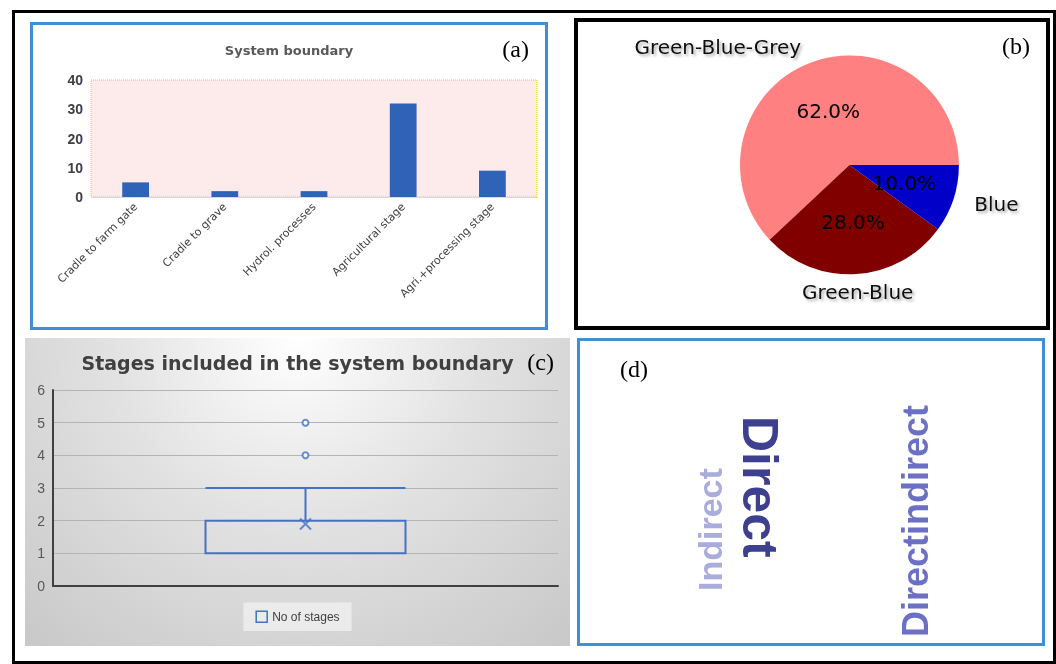  What do you see at coordinates (853, 222) in the screenshot?
I see `data-label: 28.0%` at bounding box center [853, 222].